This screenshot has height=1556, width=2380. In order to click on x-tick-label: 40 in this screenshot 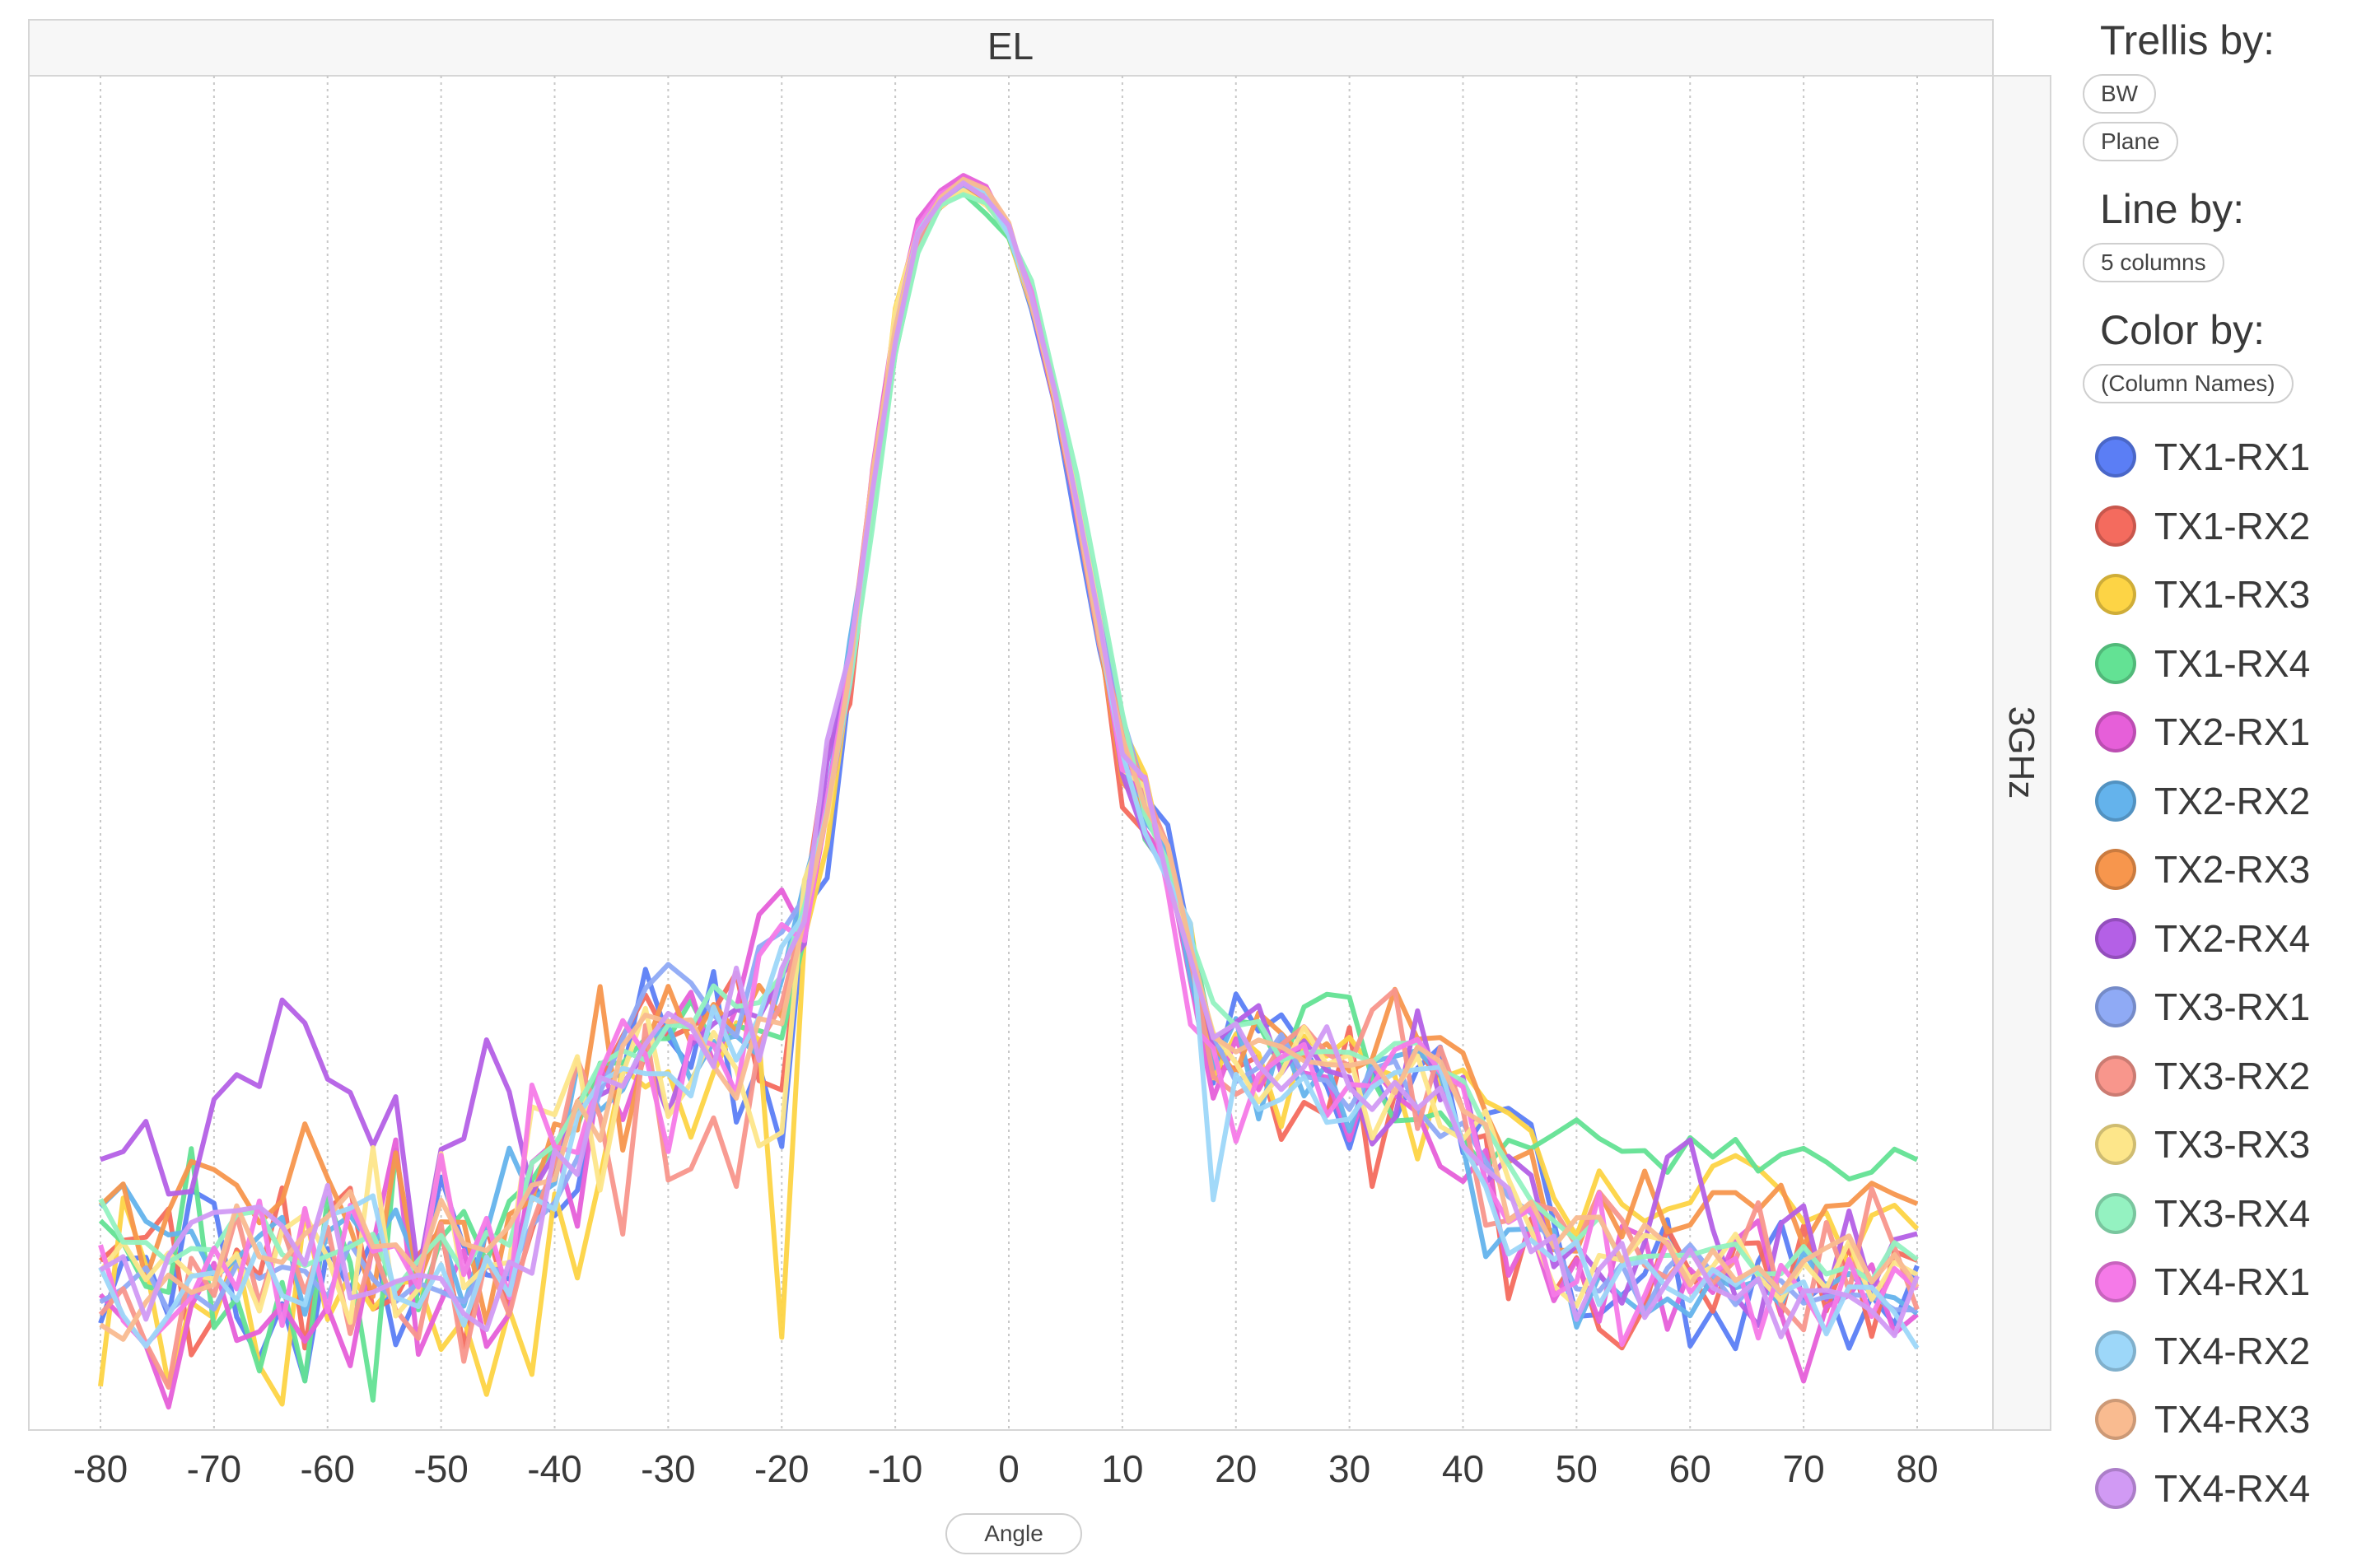, I will do `click(1463, 1468)`.